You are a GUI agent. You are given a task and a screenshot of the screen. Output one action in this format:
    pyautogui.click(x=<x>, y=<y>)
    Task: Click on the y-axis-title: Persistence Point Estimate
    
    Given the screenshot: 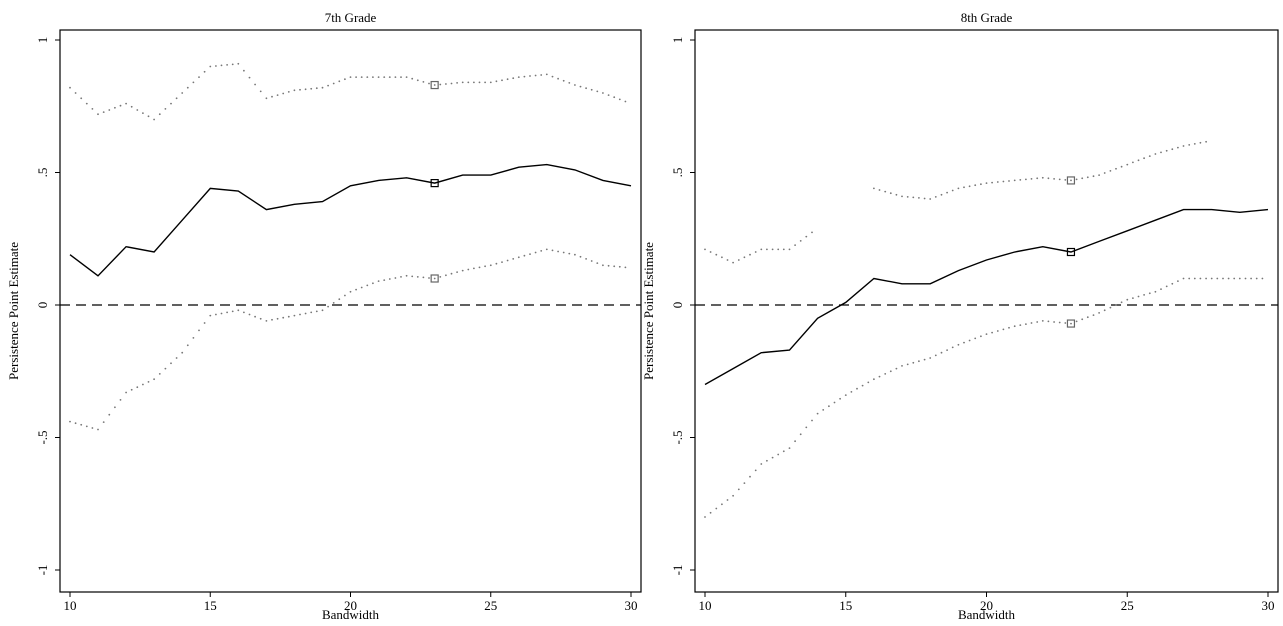 What is the action you would take?
    pyautogui.click(x=648, y=311)
    